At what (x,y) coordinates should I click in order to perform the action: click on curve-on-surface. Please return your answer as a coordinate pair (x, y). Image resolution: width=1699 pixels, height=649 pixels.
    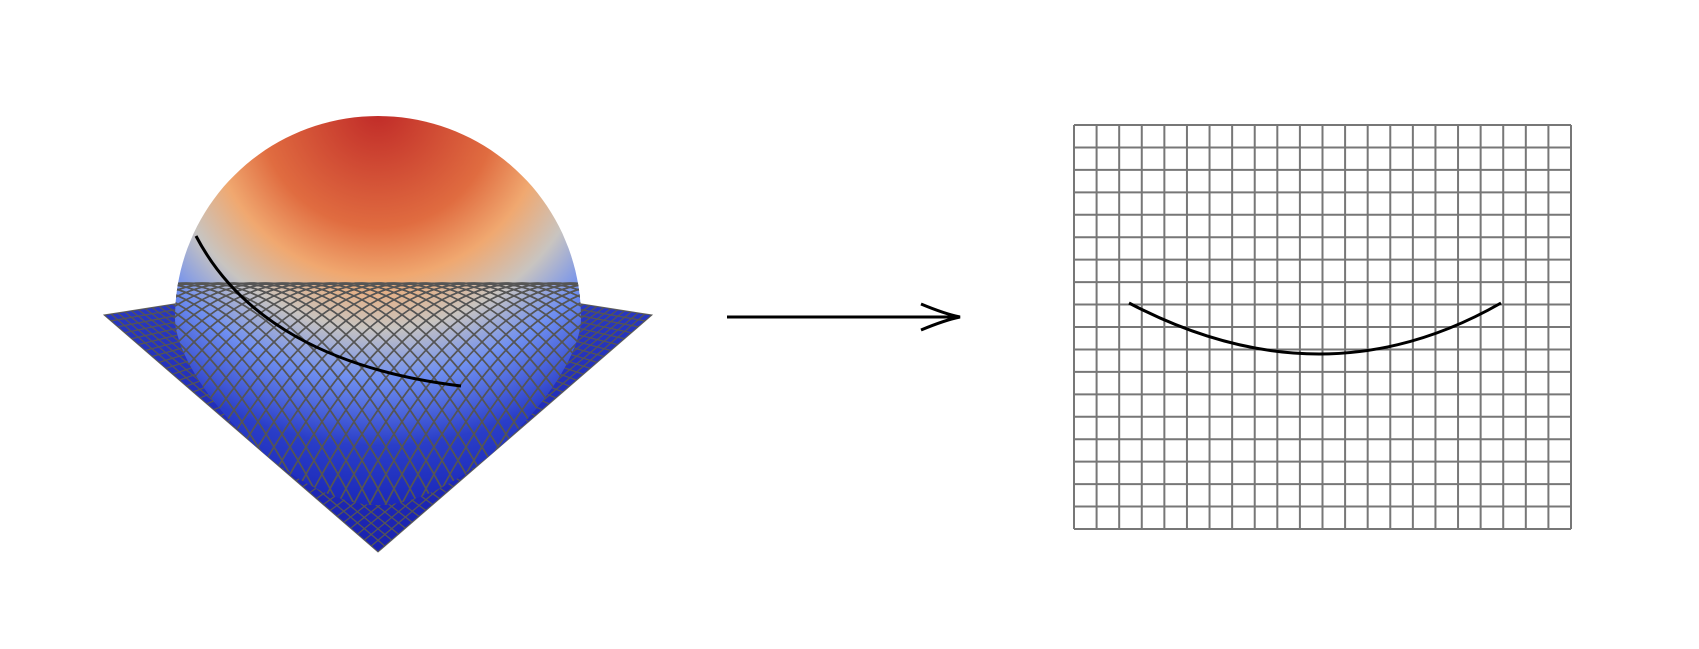
    Looking at the image, I should click on (328, 311).